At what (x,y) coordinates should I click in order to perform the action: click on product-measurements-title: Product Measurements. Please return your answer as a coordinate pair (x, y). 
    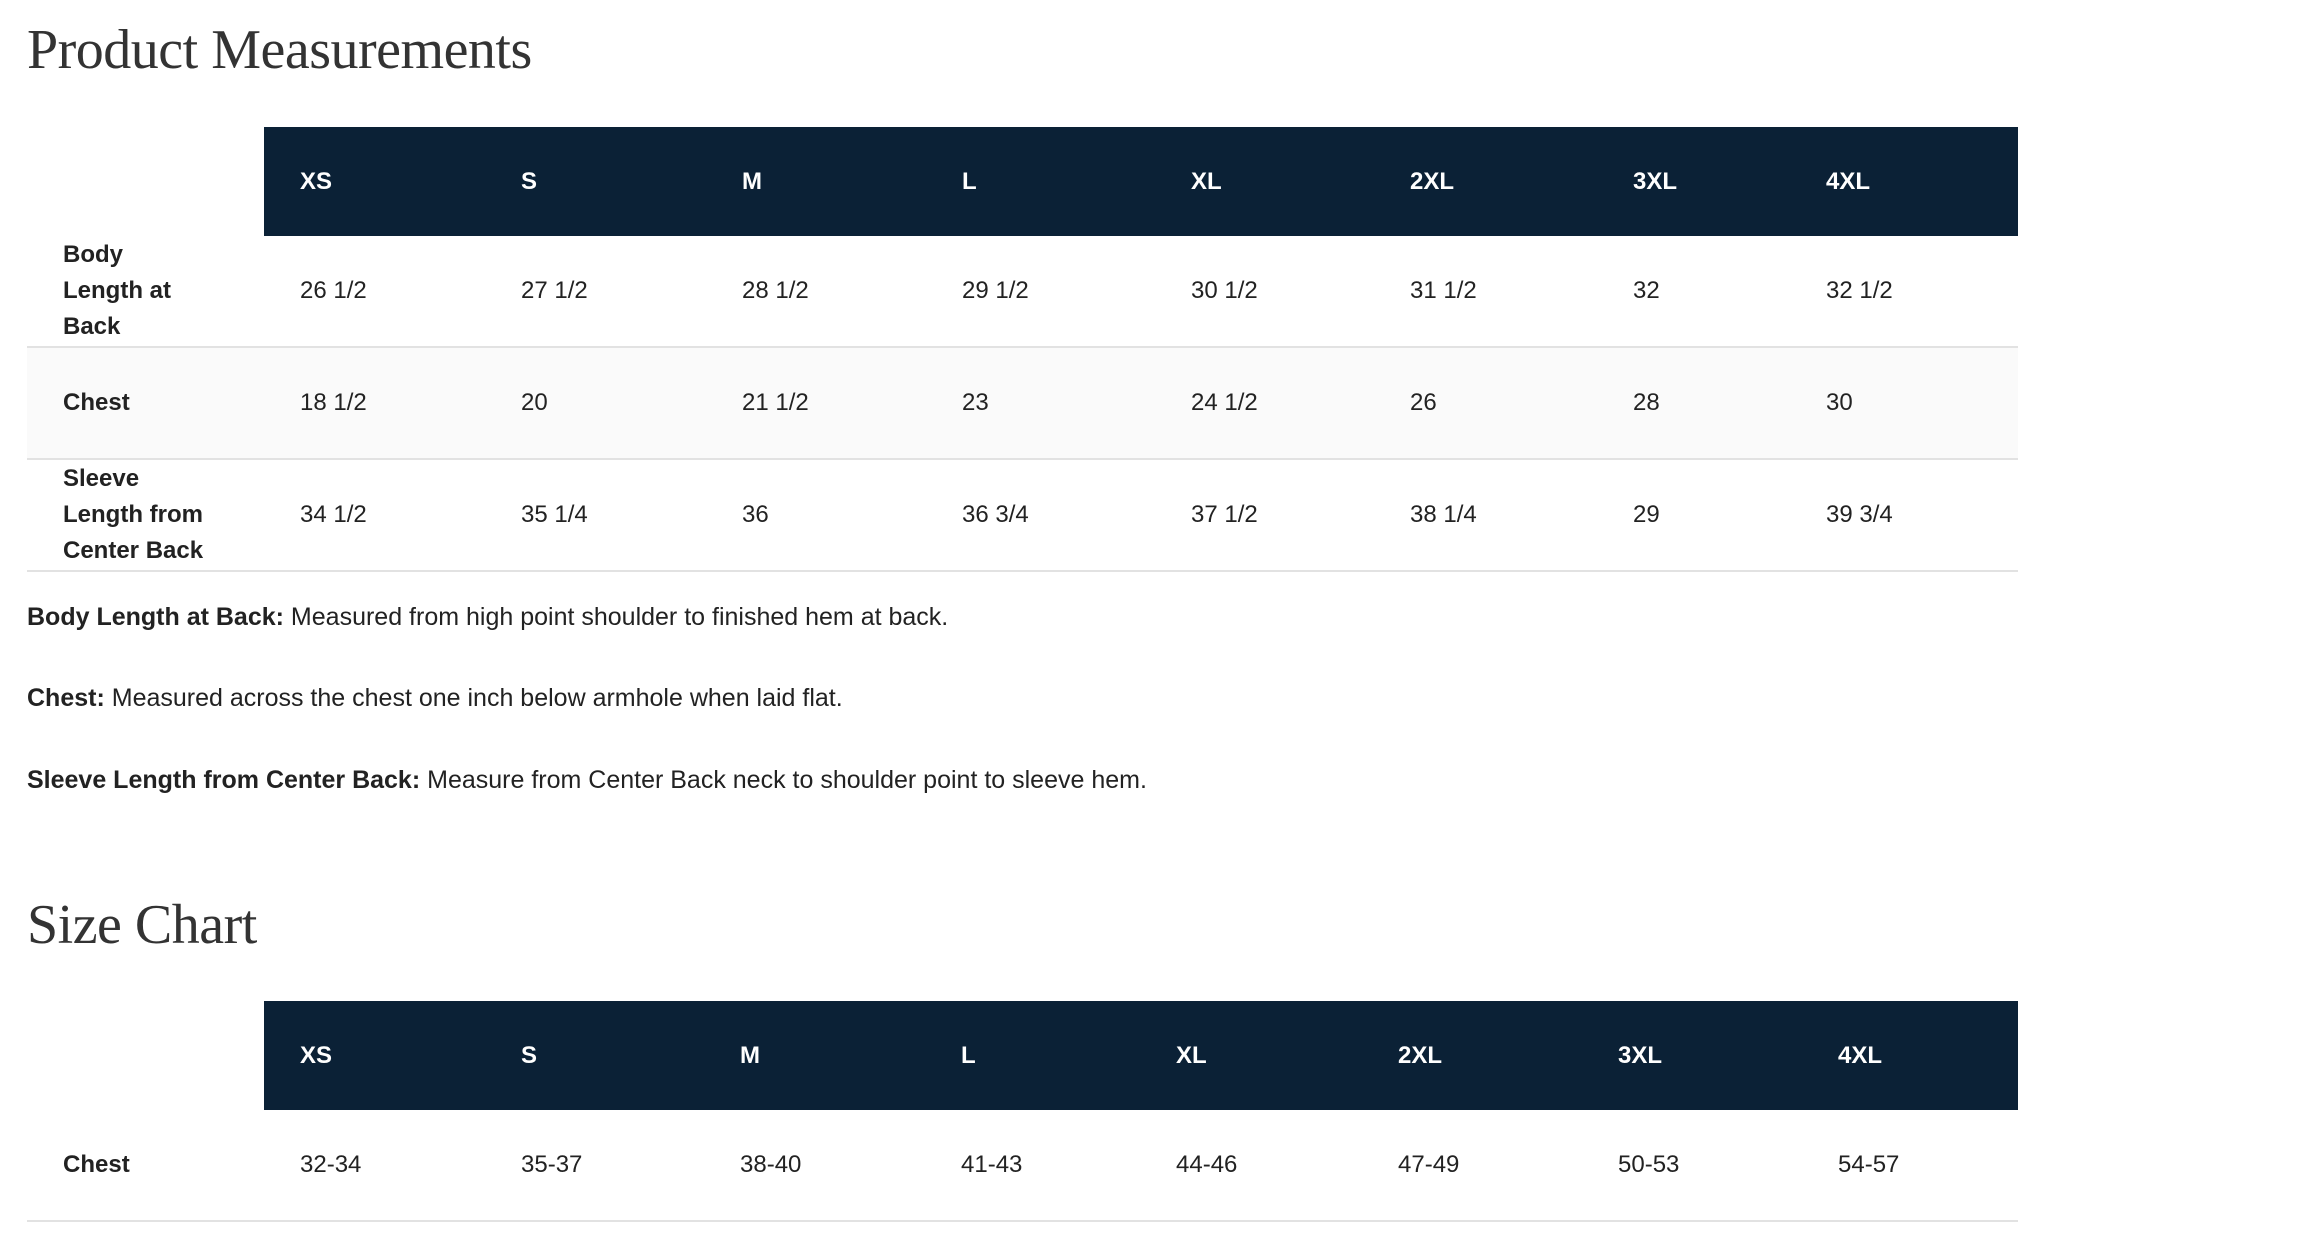
    Looking at the image, I should click on (279, 50).